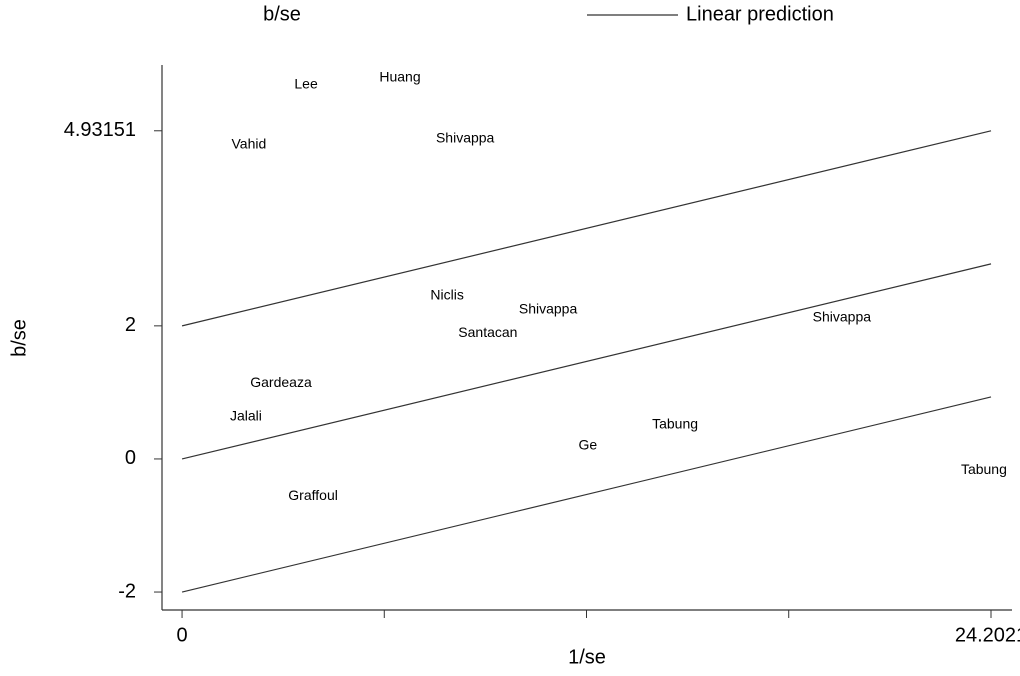 The width and height of the screenshot is (1020, 676). I want to click on y-tick-label: -2, so click(127, 591).